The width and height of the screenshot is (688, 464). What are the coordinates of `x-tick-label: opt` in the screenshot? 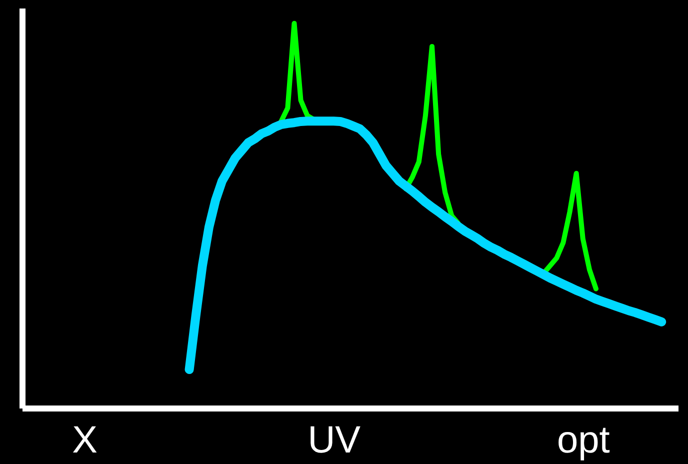 It's located at (583, 441).